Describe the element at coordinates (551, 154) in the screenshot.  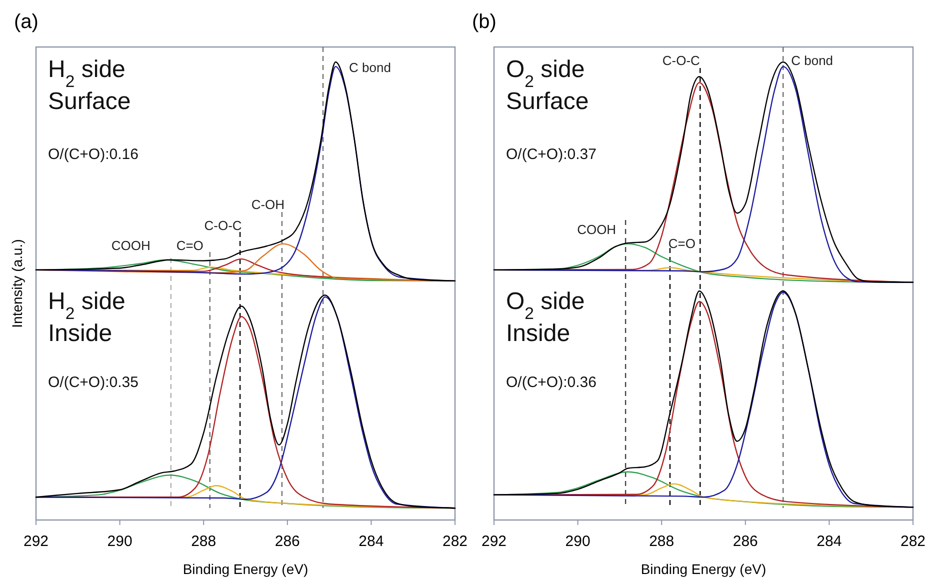
I see `annotation: O/(C+O):0.37` at that location.